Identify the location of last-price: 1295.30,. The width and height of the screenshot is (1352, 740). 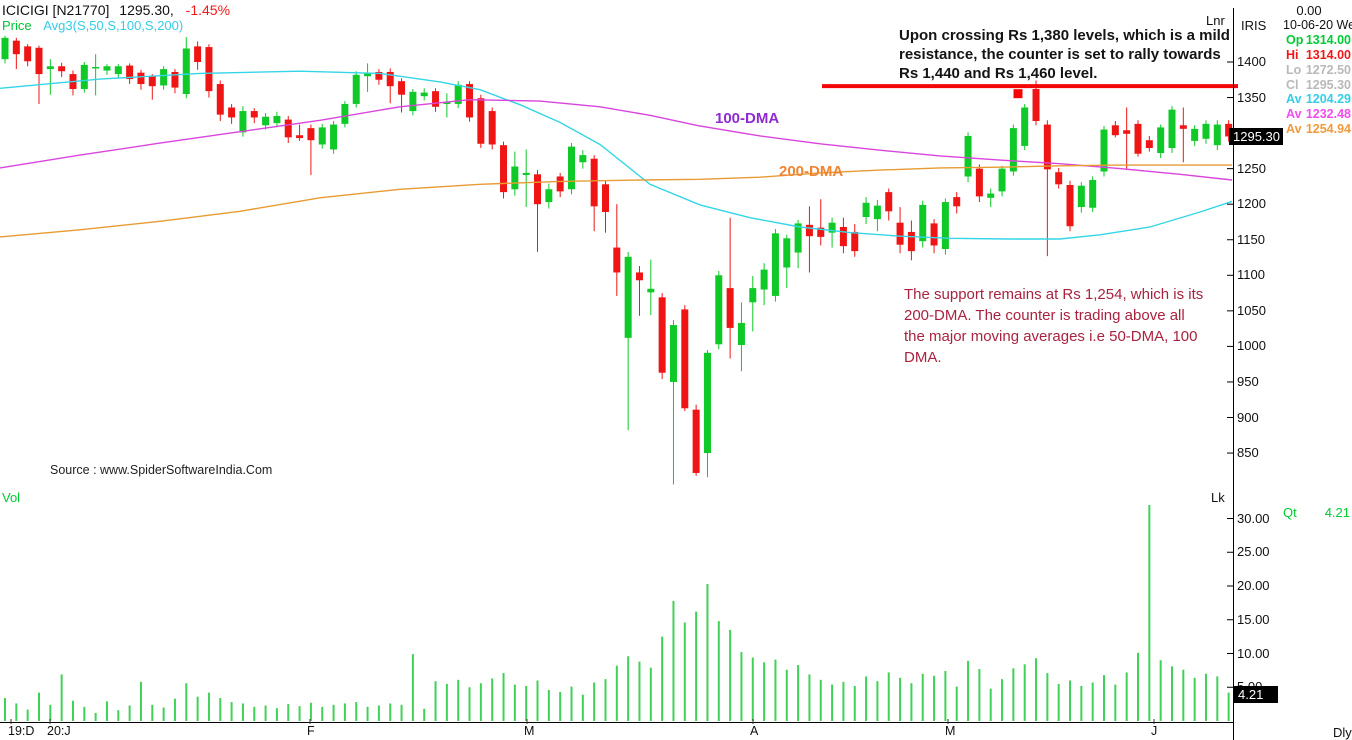
(146, 10).